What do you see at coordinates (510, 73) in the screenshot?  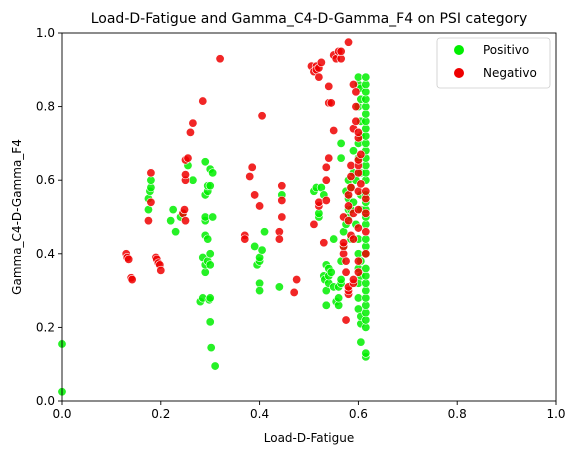 I see `legend-label-negativo: Negativo` at bounding box center [510, 73].